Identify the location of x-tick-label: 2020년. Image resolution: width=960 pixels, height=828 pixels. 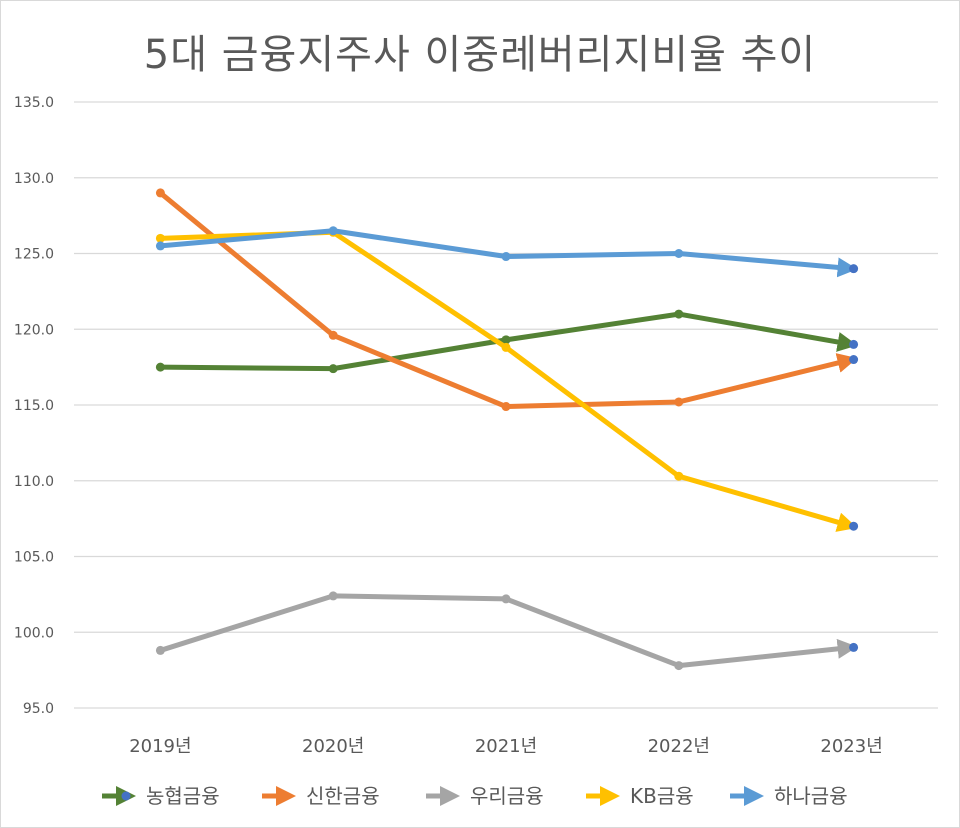
(333, 746).